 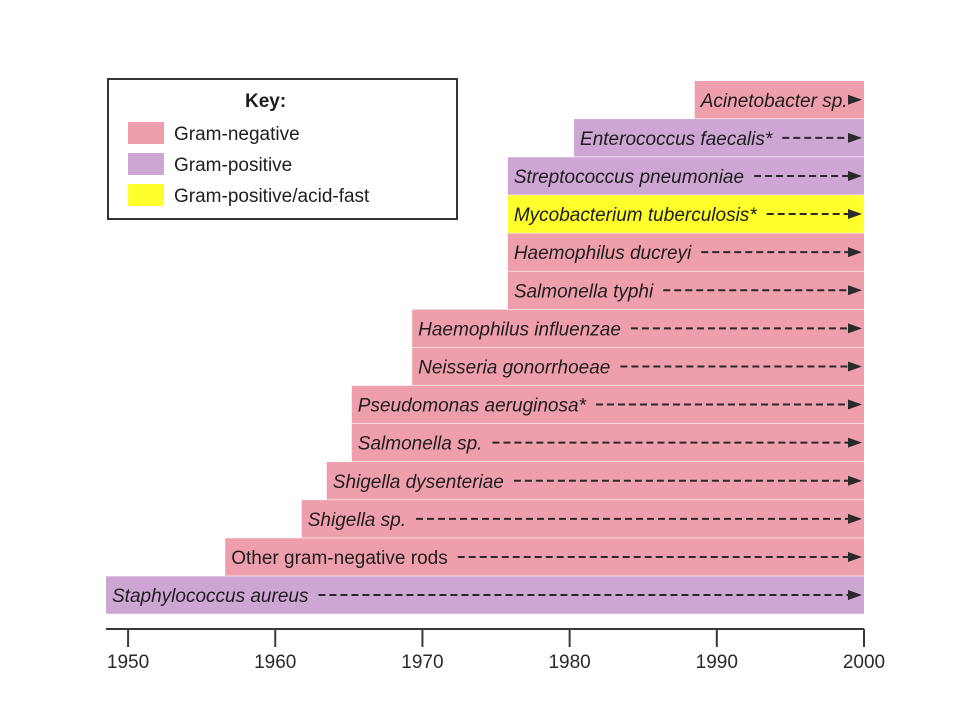 I want to click on bar-acinetobacter-sp: Acinetobacter sp., so click(x=779, y=100).